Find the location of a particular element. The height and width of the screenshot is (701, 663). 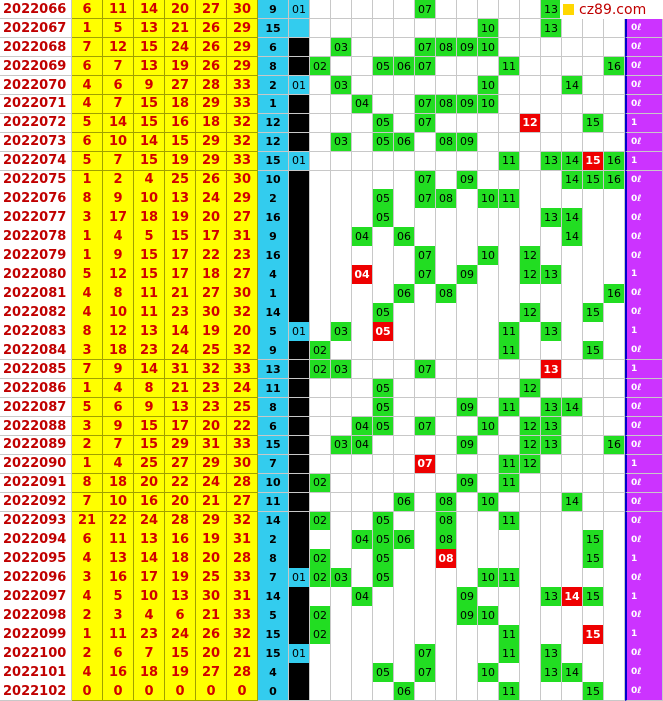

red-ball: 24 is located at coordinates (180, 47).